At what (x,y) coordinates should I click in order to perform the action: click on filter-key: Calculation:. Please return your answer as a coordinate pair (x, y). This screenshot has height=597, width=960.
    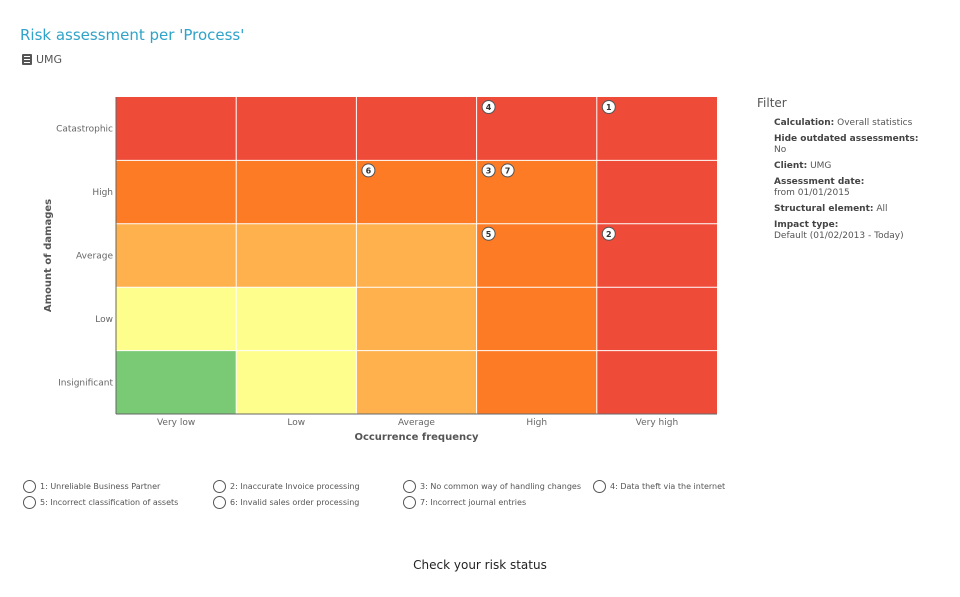
    Looking at the image, I should click on (804, 123).